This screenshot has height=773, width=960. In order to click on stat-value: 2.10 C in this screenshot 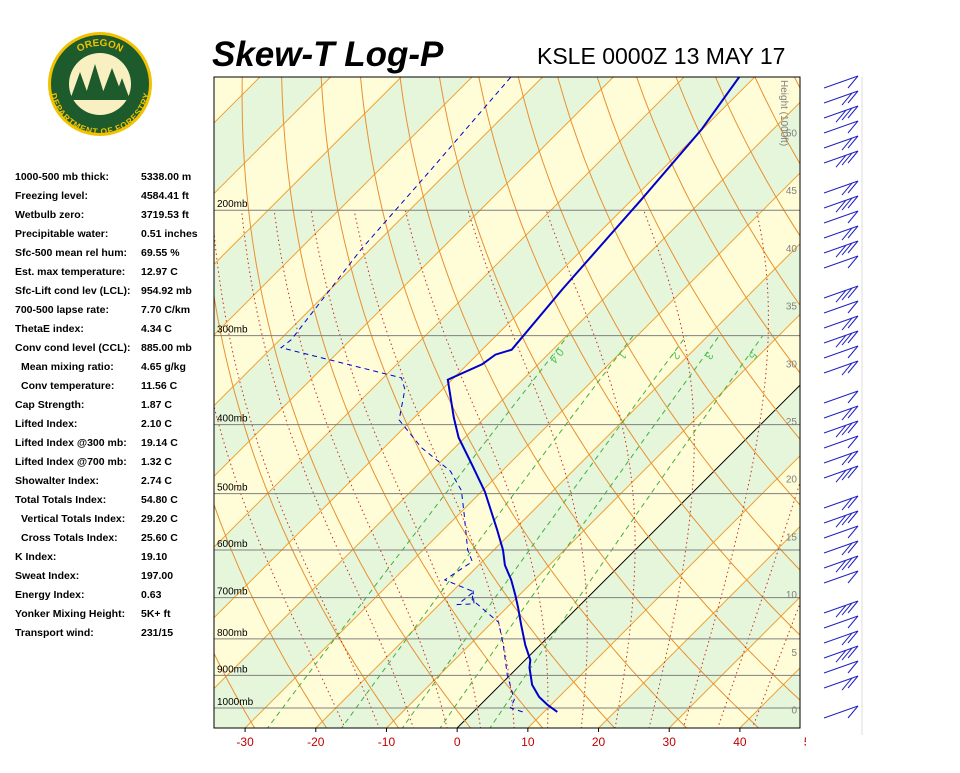, I will do `click(156, 424)`.